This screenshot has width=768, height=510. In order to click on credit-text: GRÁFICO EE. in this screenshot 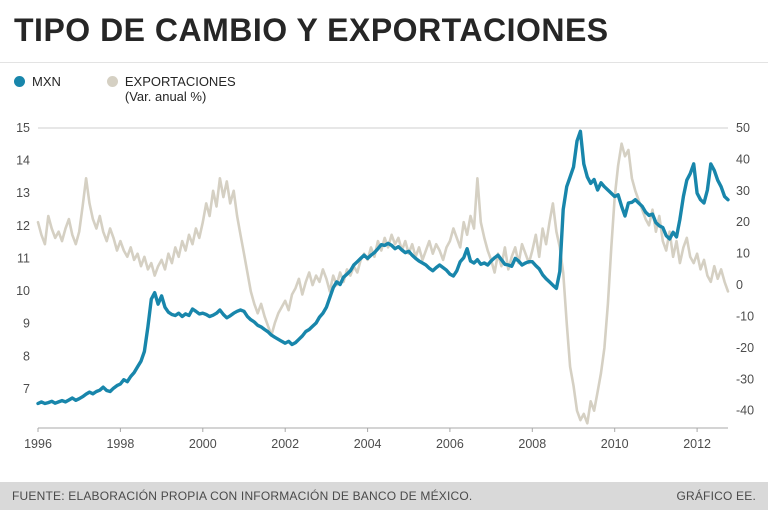, I will do `click(716, 496)`.